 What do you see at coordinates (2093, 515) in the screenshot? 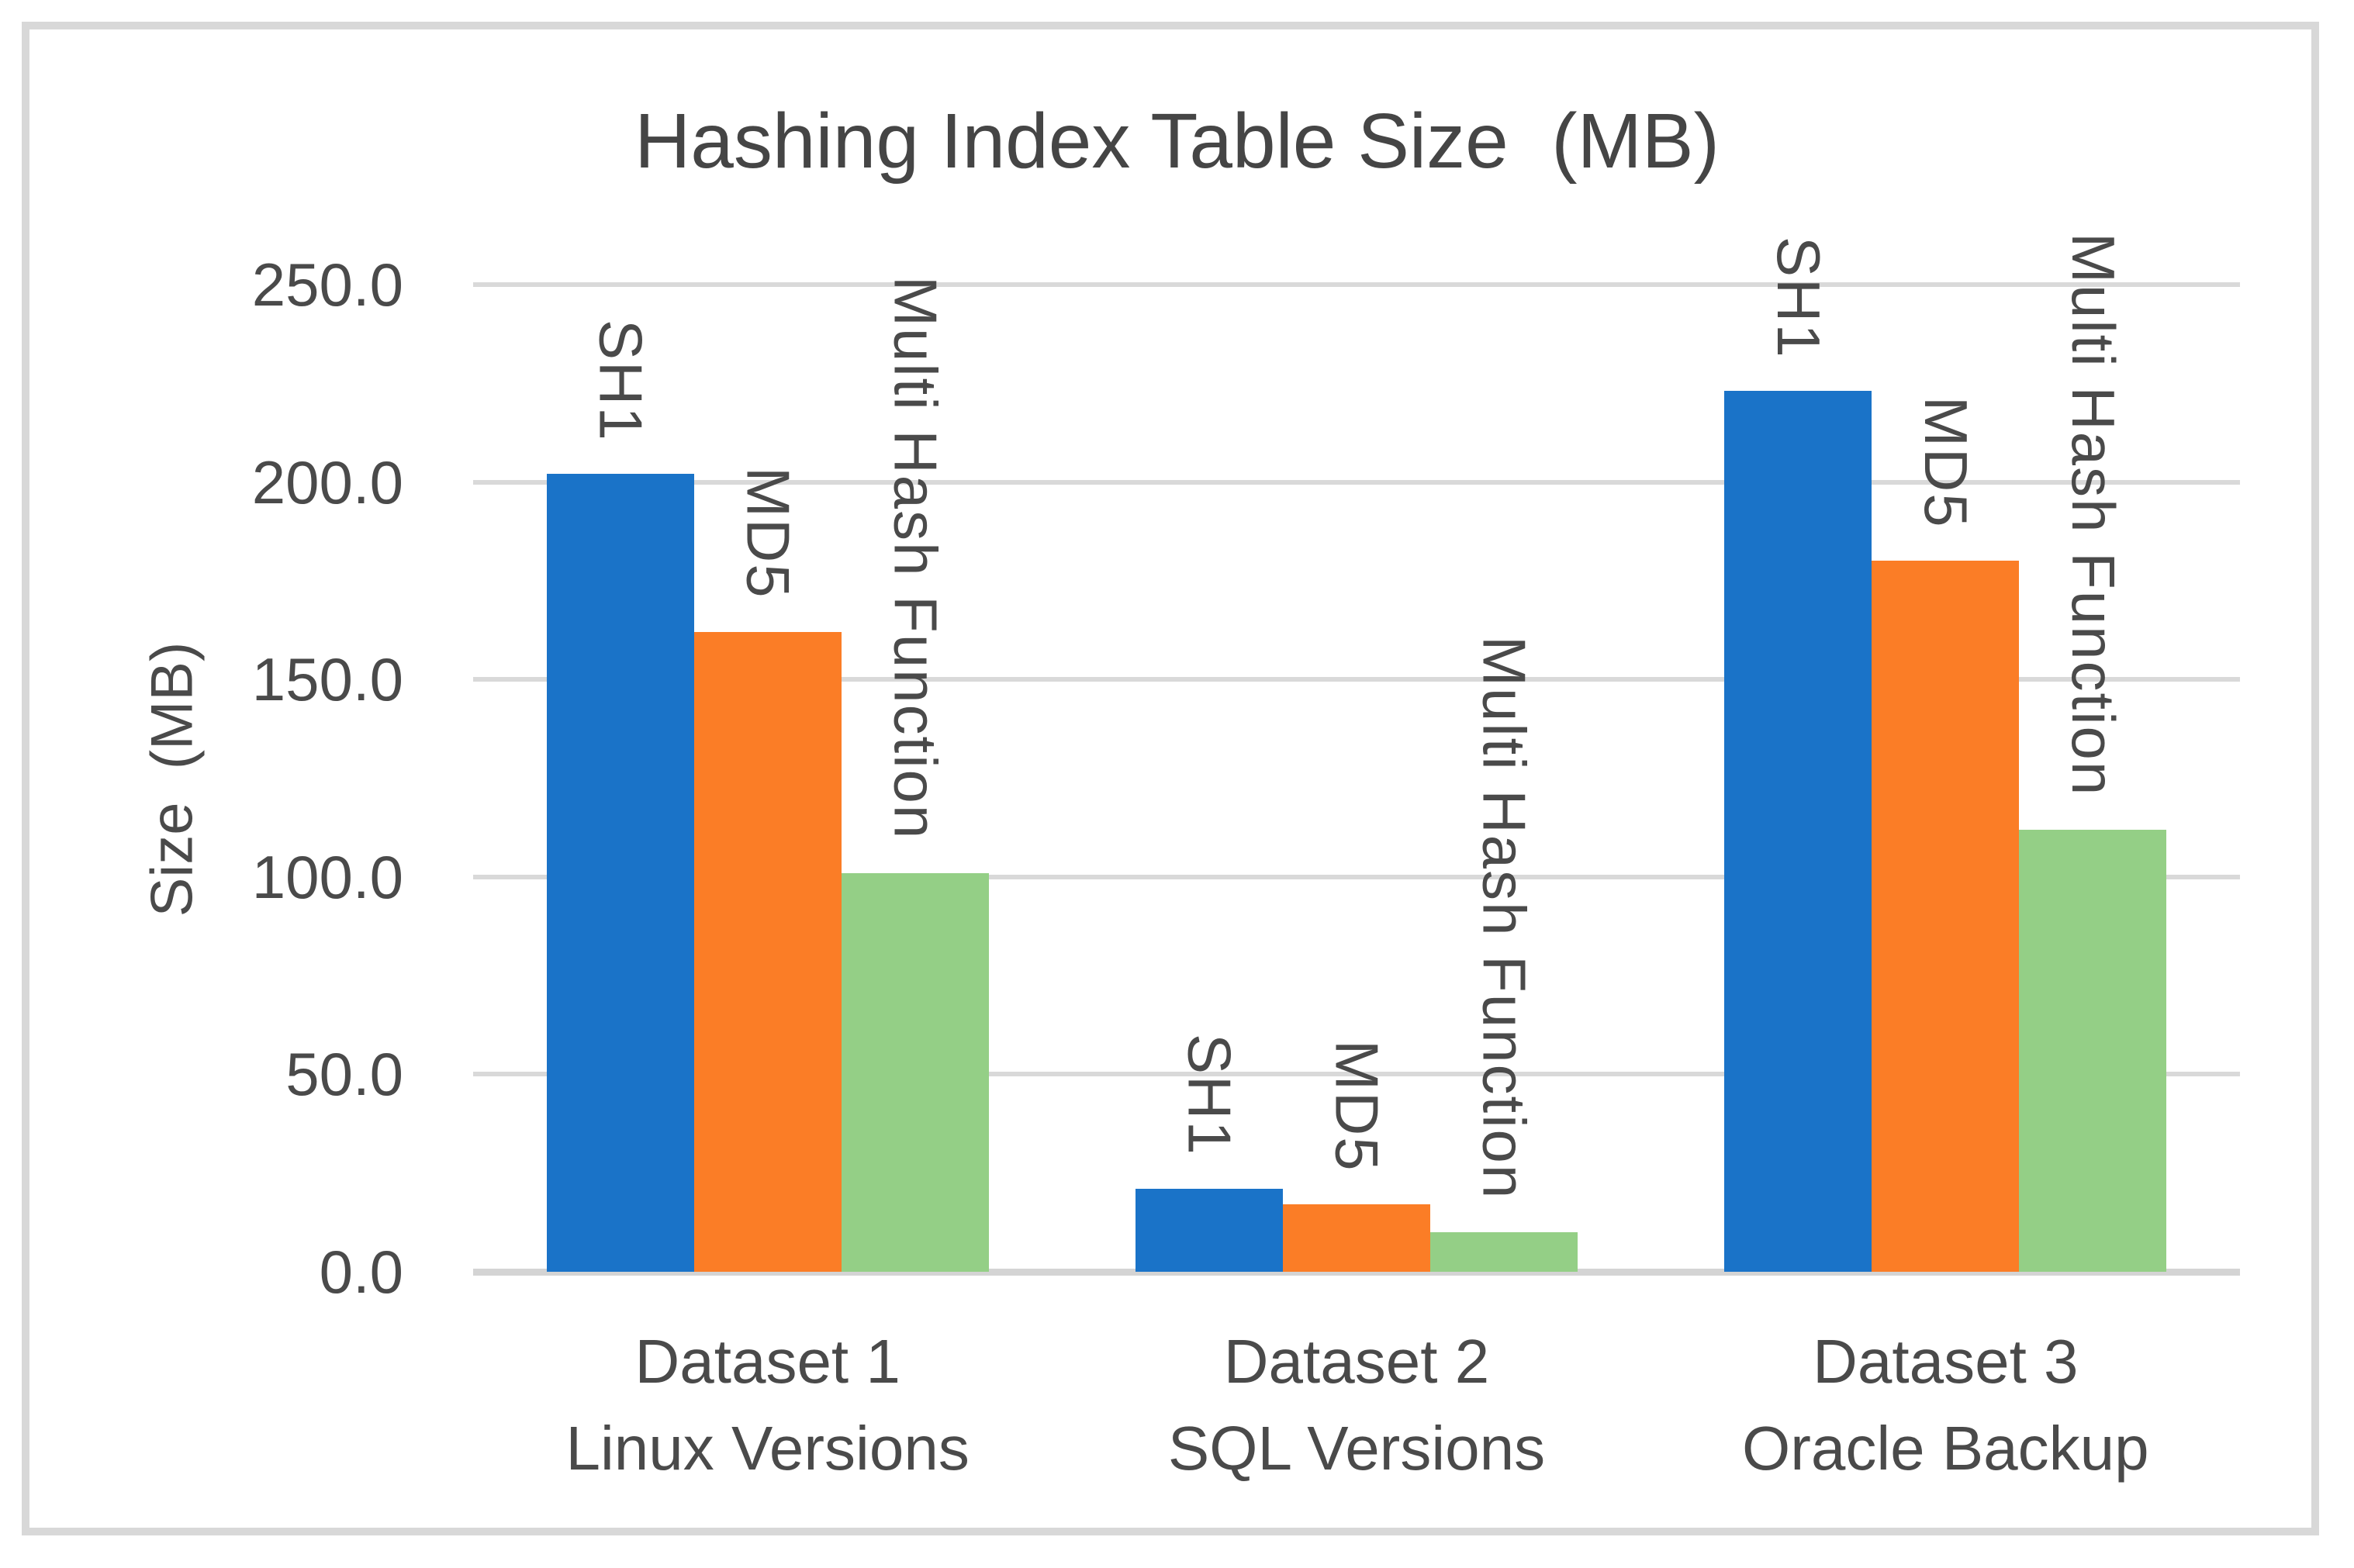
I see `bar-label-multi-hash-function-category-3: Multi Hash Function` at bounding box center [2093, 515].